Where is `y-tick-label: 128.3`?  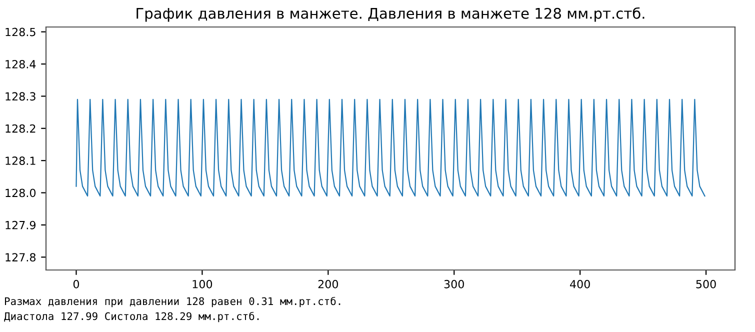 y-tick-label: 128.3 is located at coordinates (21, 96).